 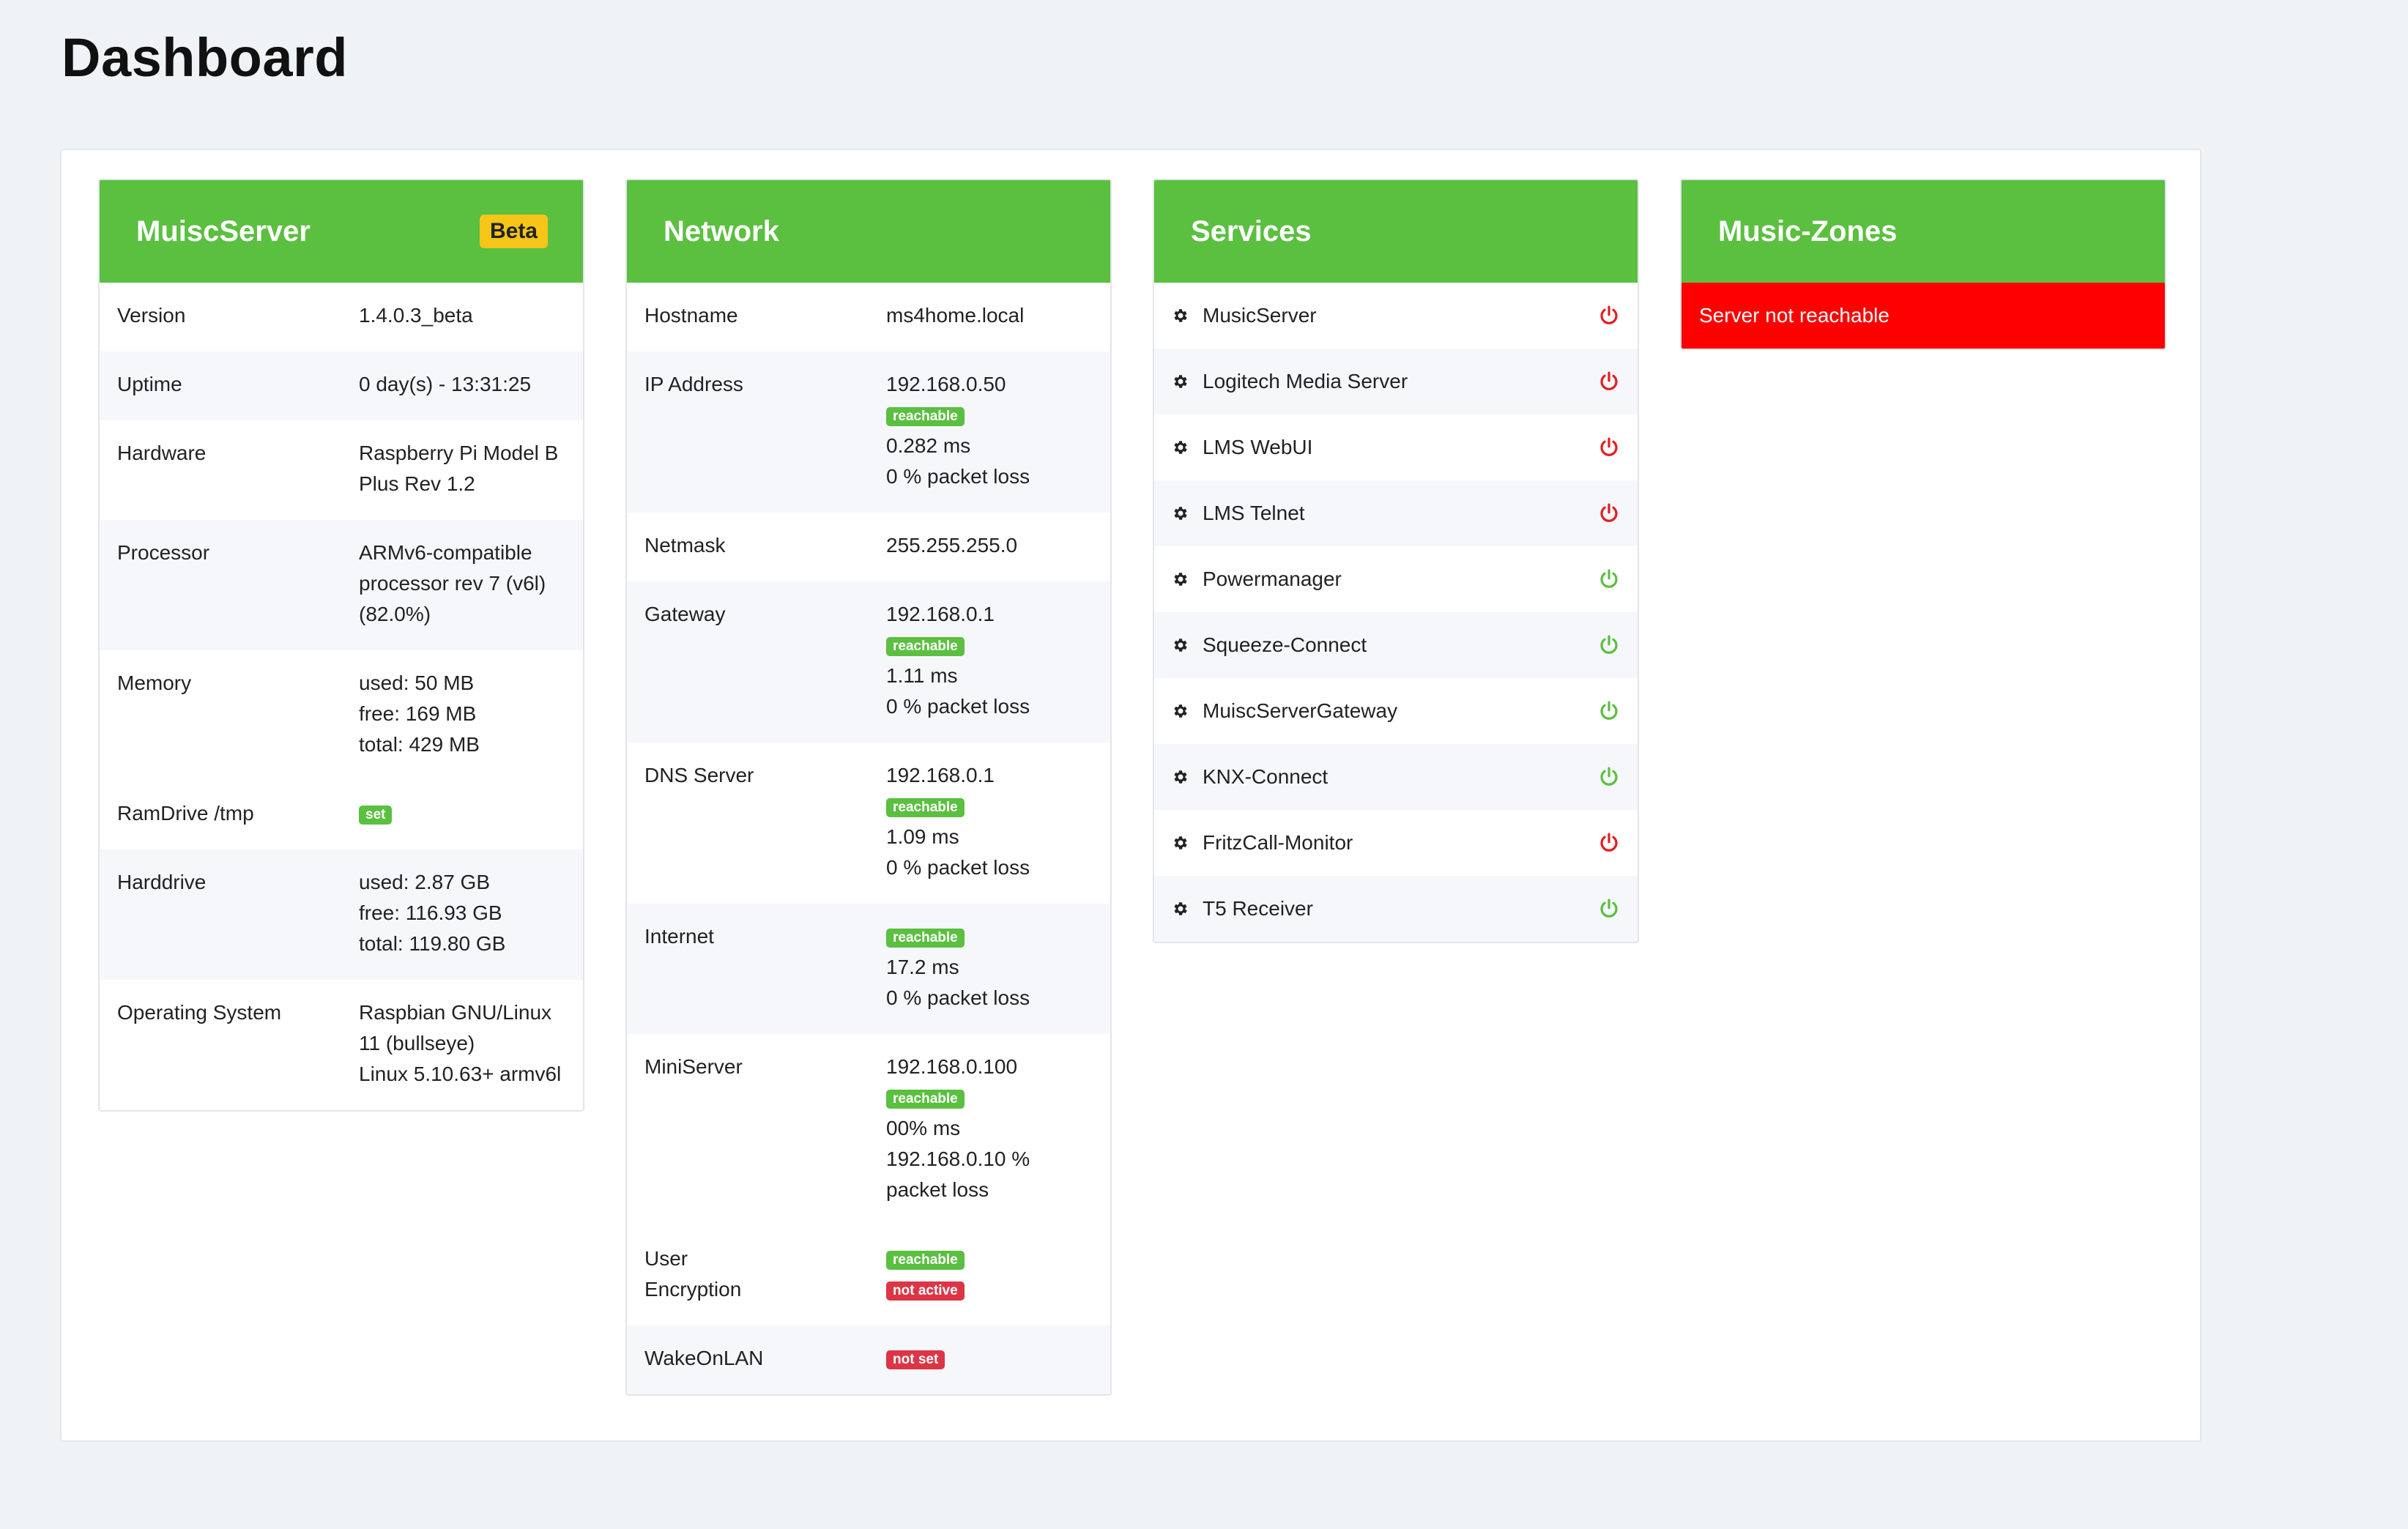 I want to click on beta-badge: Beta, so click(x=513, y=231).